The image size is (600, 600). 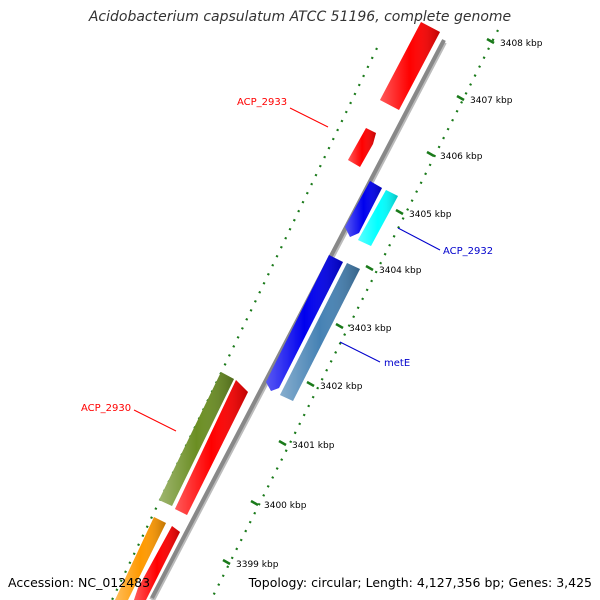 What do you see at coordinates (285, 506) in the screenshot?
I see `kbp-tick-label: 3400 kbp` at bounding box center [285, 506].